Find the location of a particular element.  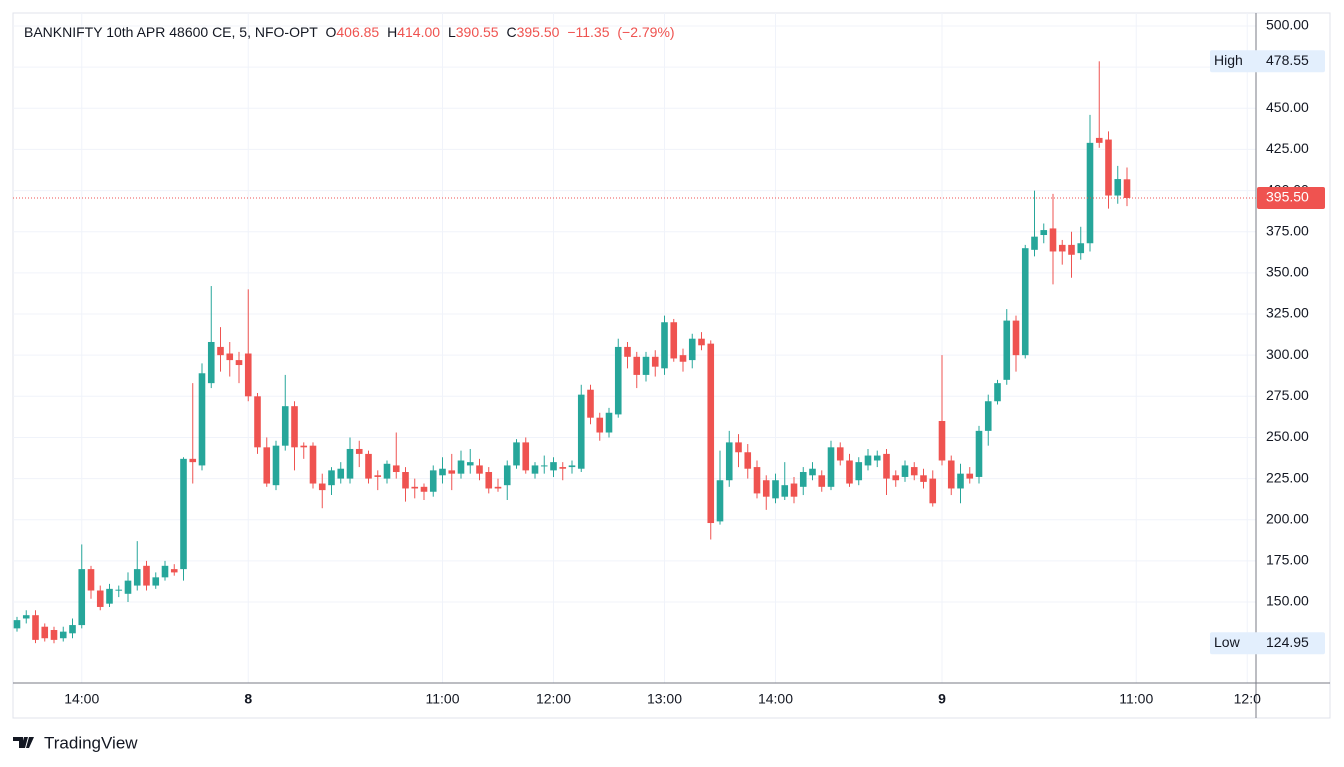

ohlc-value: 395.50 is located at coordinates (538, 32).